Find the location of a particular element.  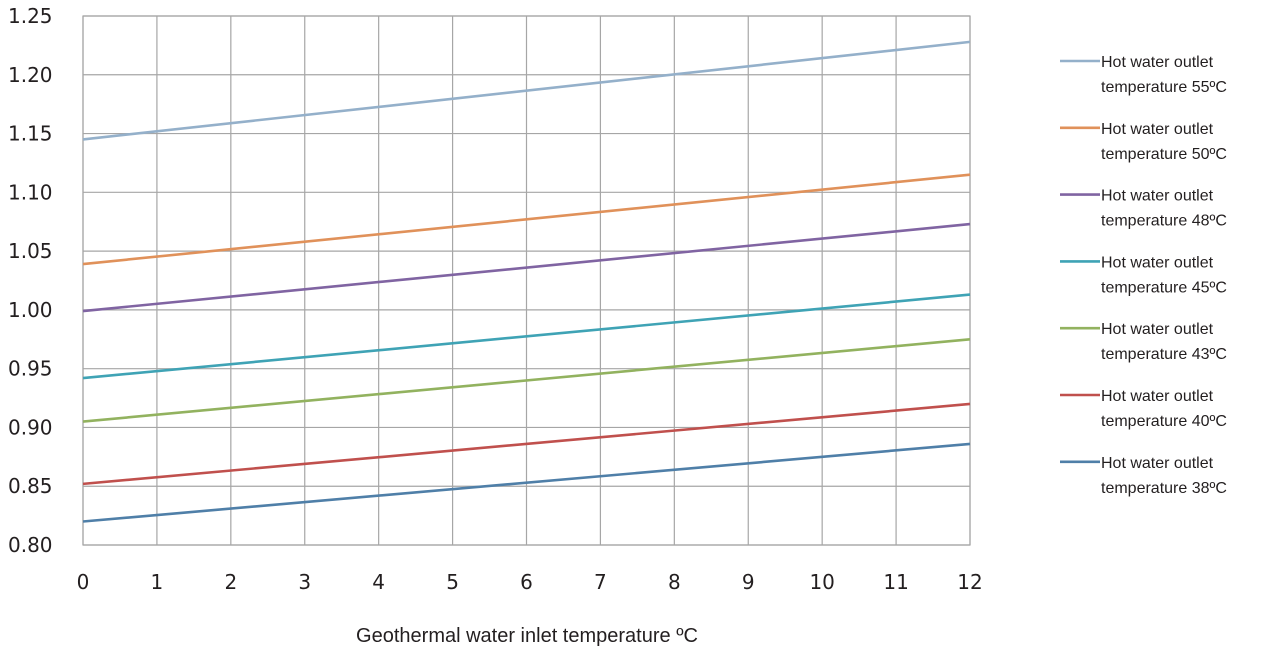

x-tick-label: 8 is located at coordinates (674, 582).